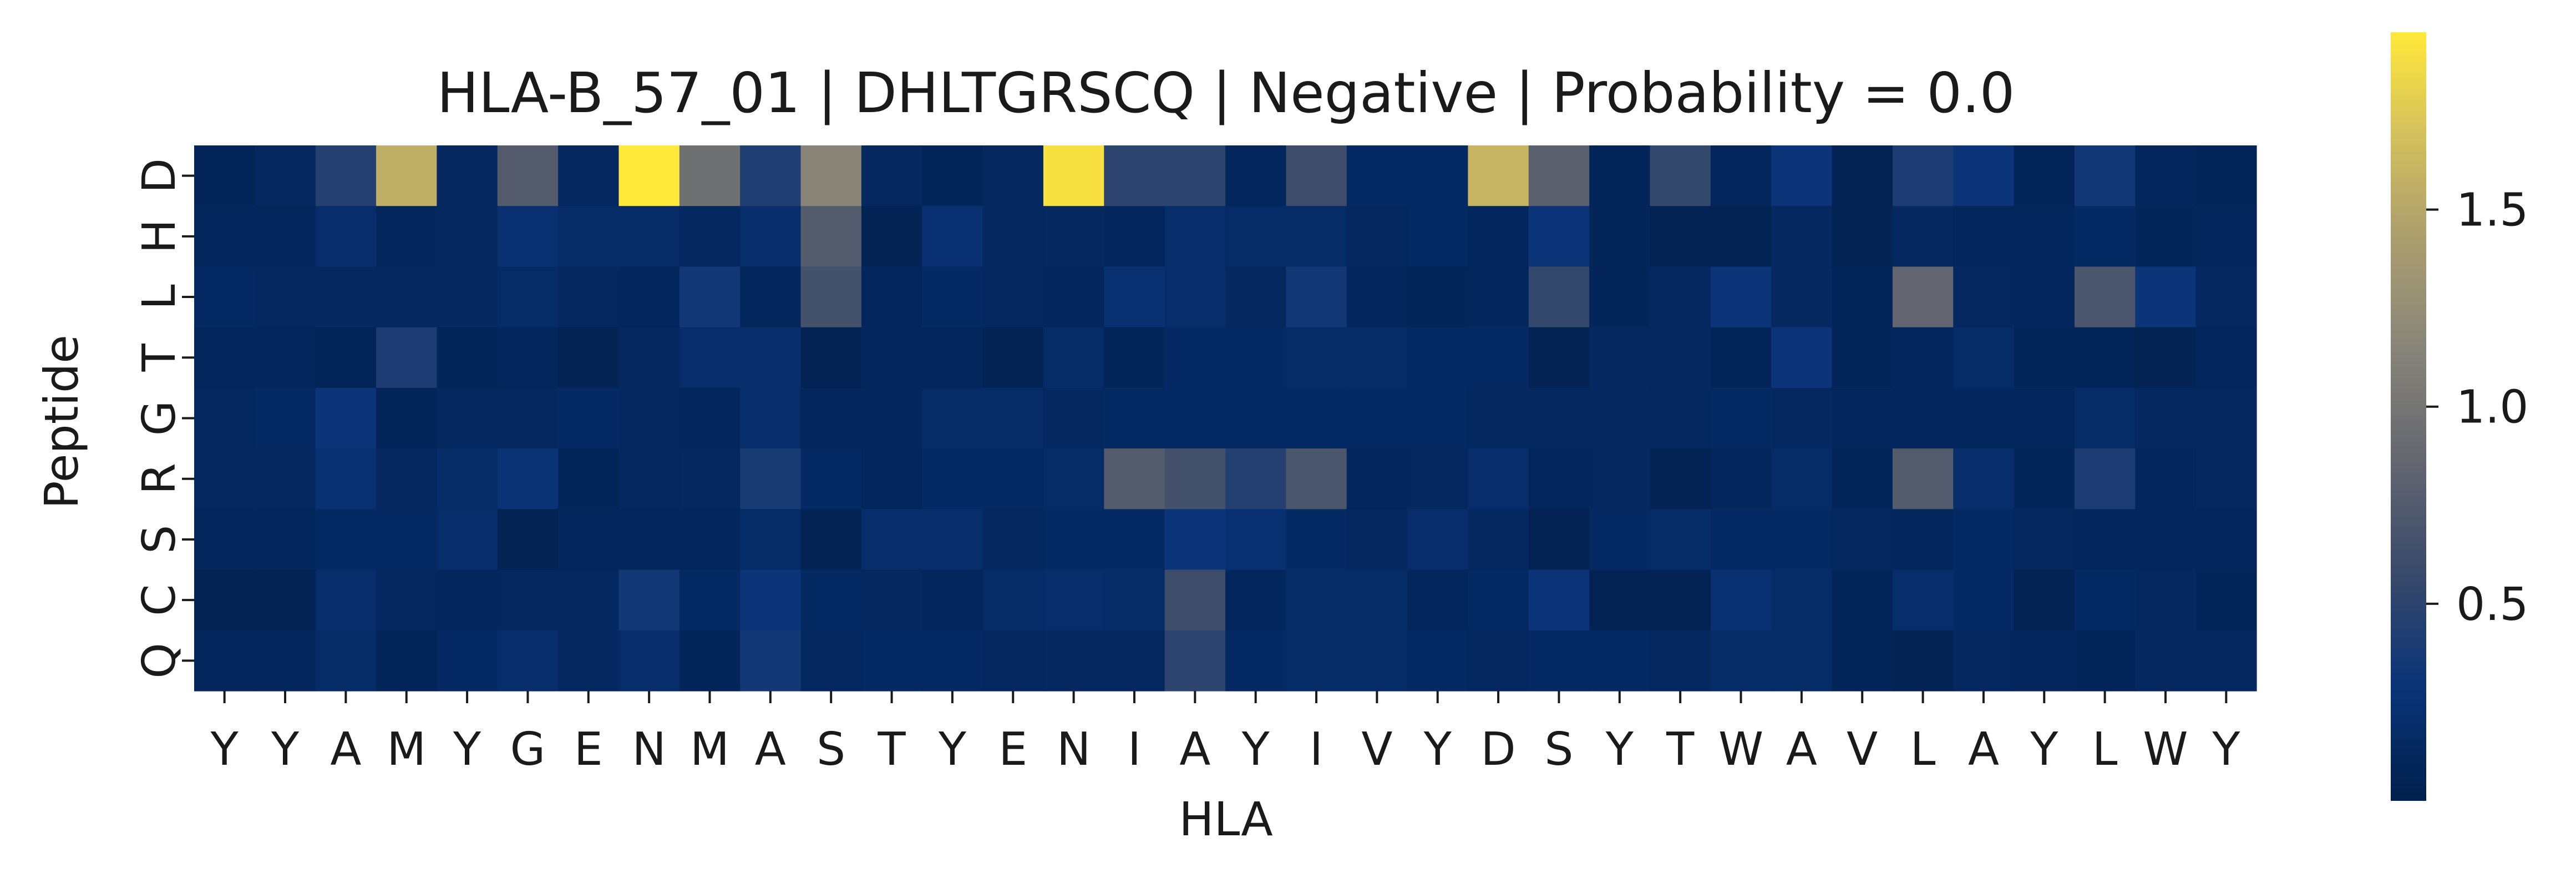  I want to click on x-tick-label: Y, so click(1255, 749).